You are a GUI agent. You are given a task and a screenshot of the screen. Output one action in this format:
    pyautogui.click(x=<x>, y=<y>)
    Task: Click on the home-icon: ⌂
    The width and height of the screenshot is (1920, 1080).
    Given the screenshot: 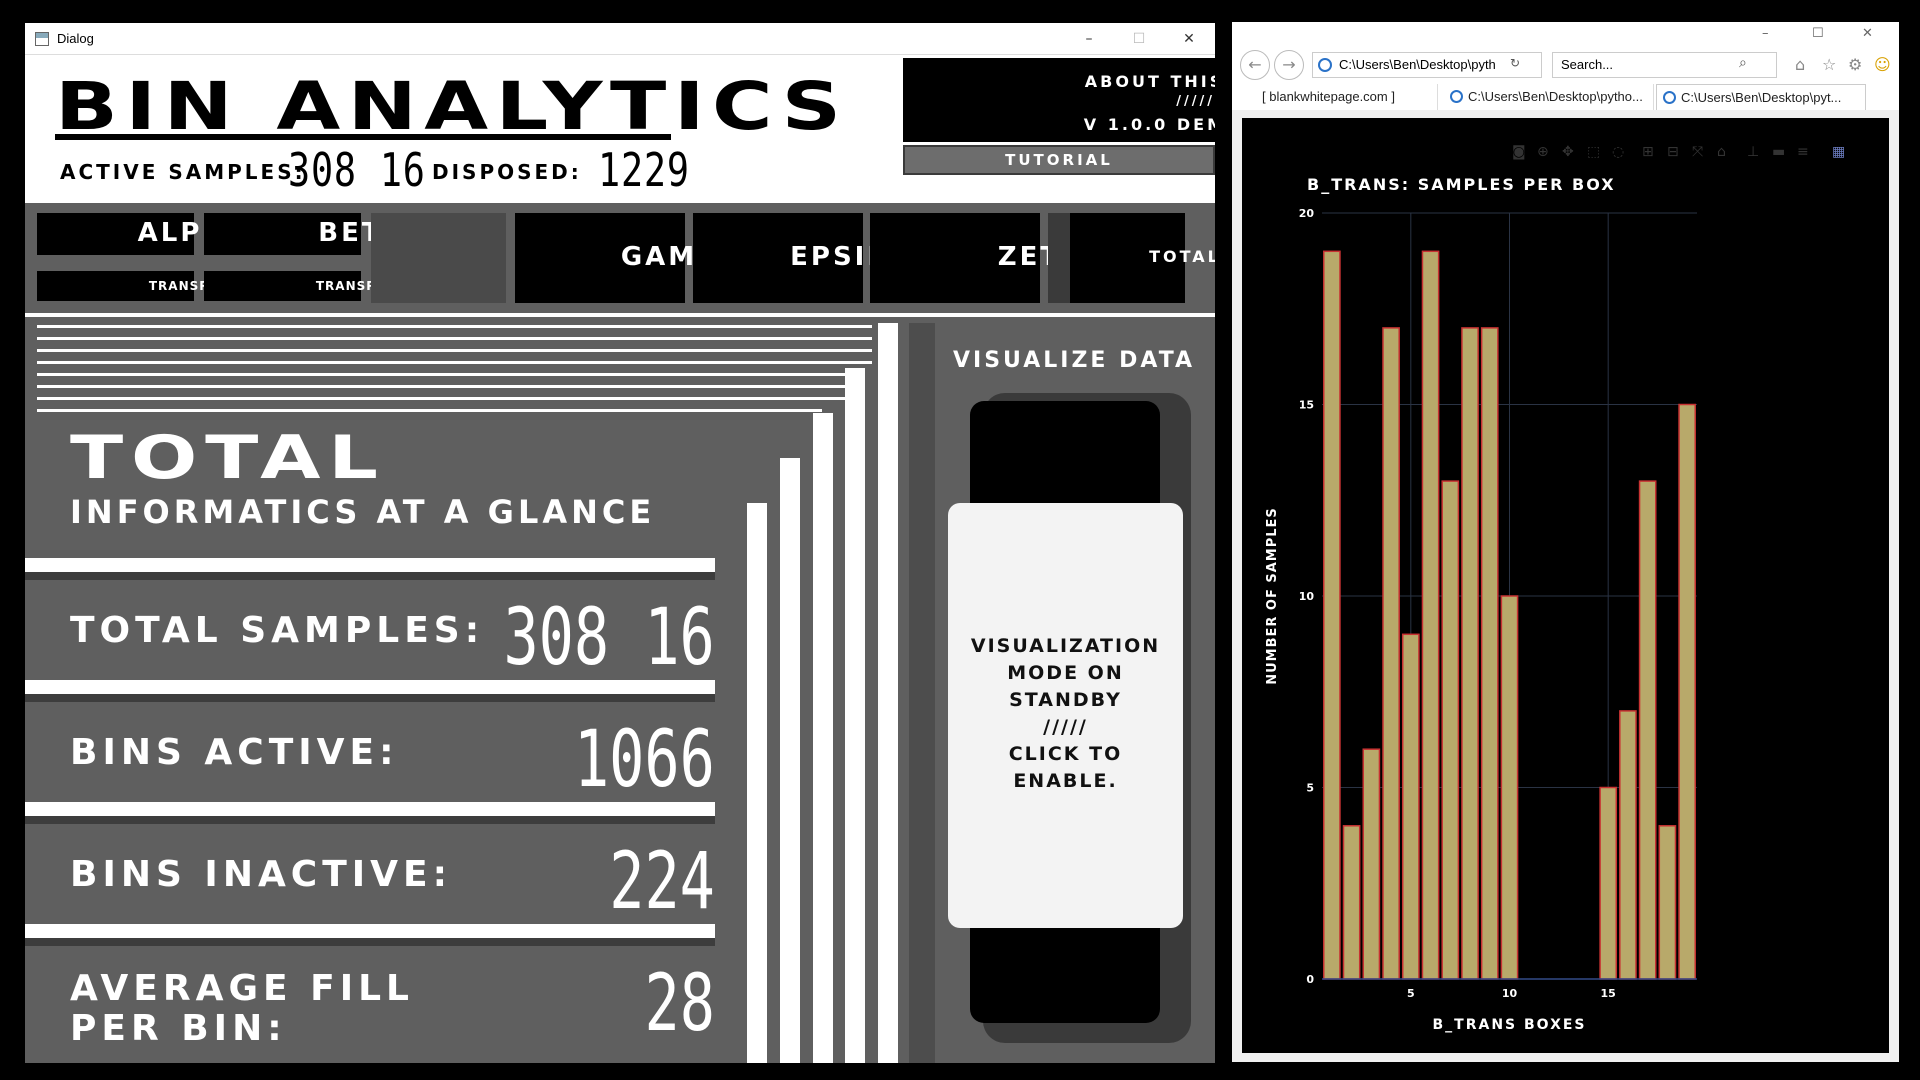 What is the action you would take?
    pyautogui.click(x=1800, y=64)
    